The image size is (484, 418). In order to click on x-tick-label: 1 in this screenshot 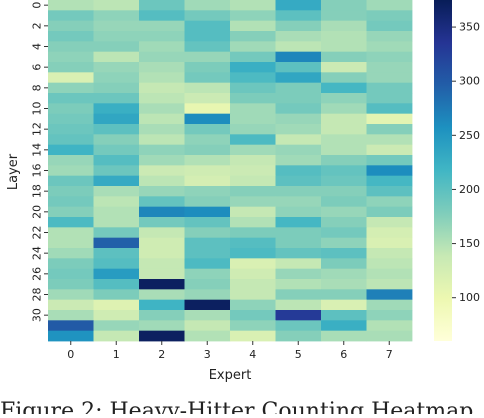, I will do `click(116, 354)`.